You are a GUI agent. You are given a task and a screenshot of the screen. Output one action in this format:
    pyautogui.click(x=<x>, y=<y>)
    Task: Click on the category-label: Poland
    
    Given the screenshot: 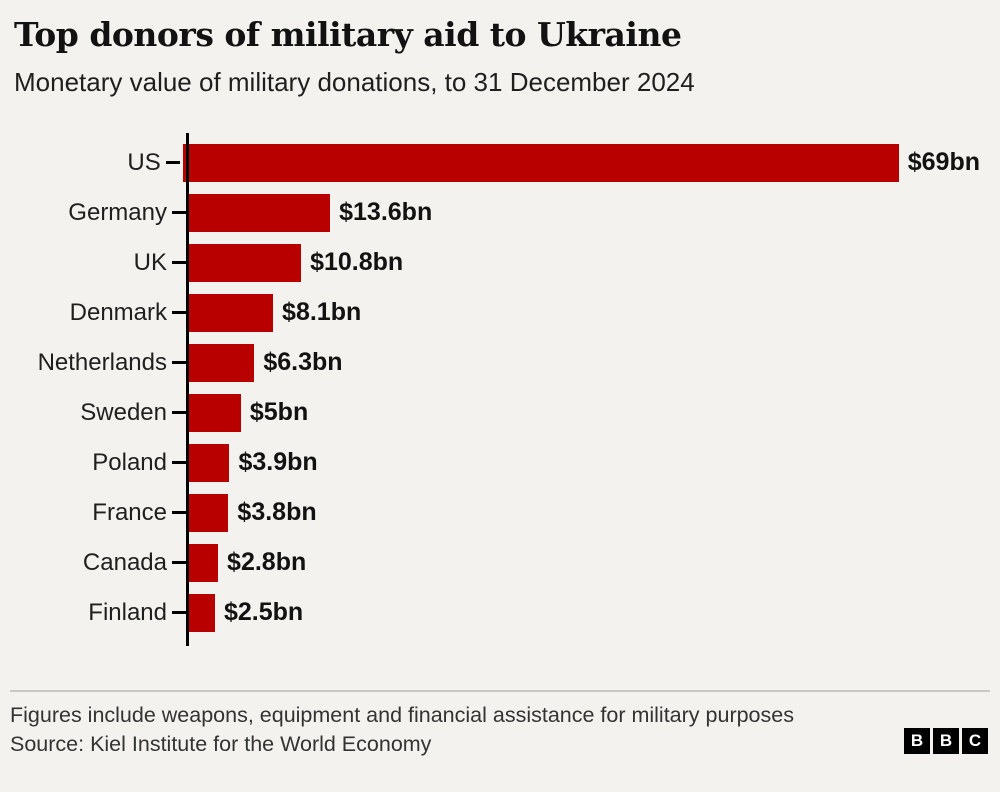 What is the action you would take?
    pyautogui.click(x=129, y=462)
    